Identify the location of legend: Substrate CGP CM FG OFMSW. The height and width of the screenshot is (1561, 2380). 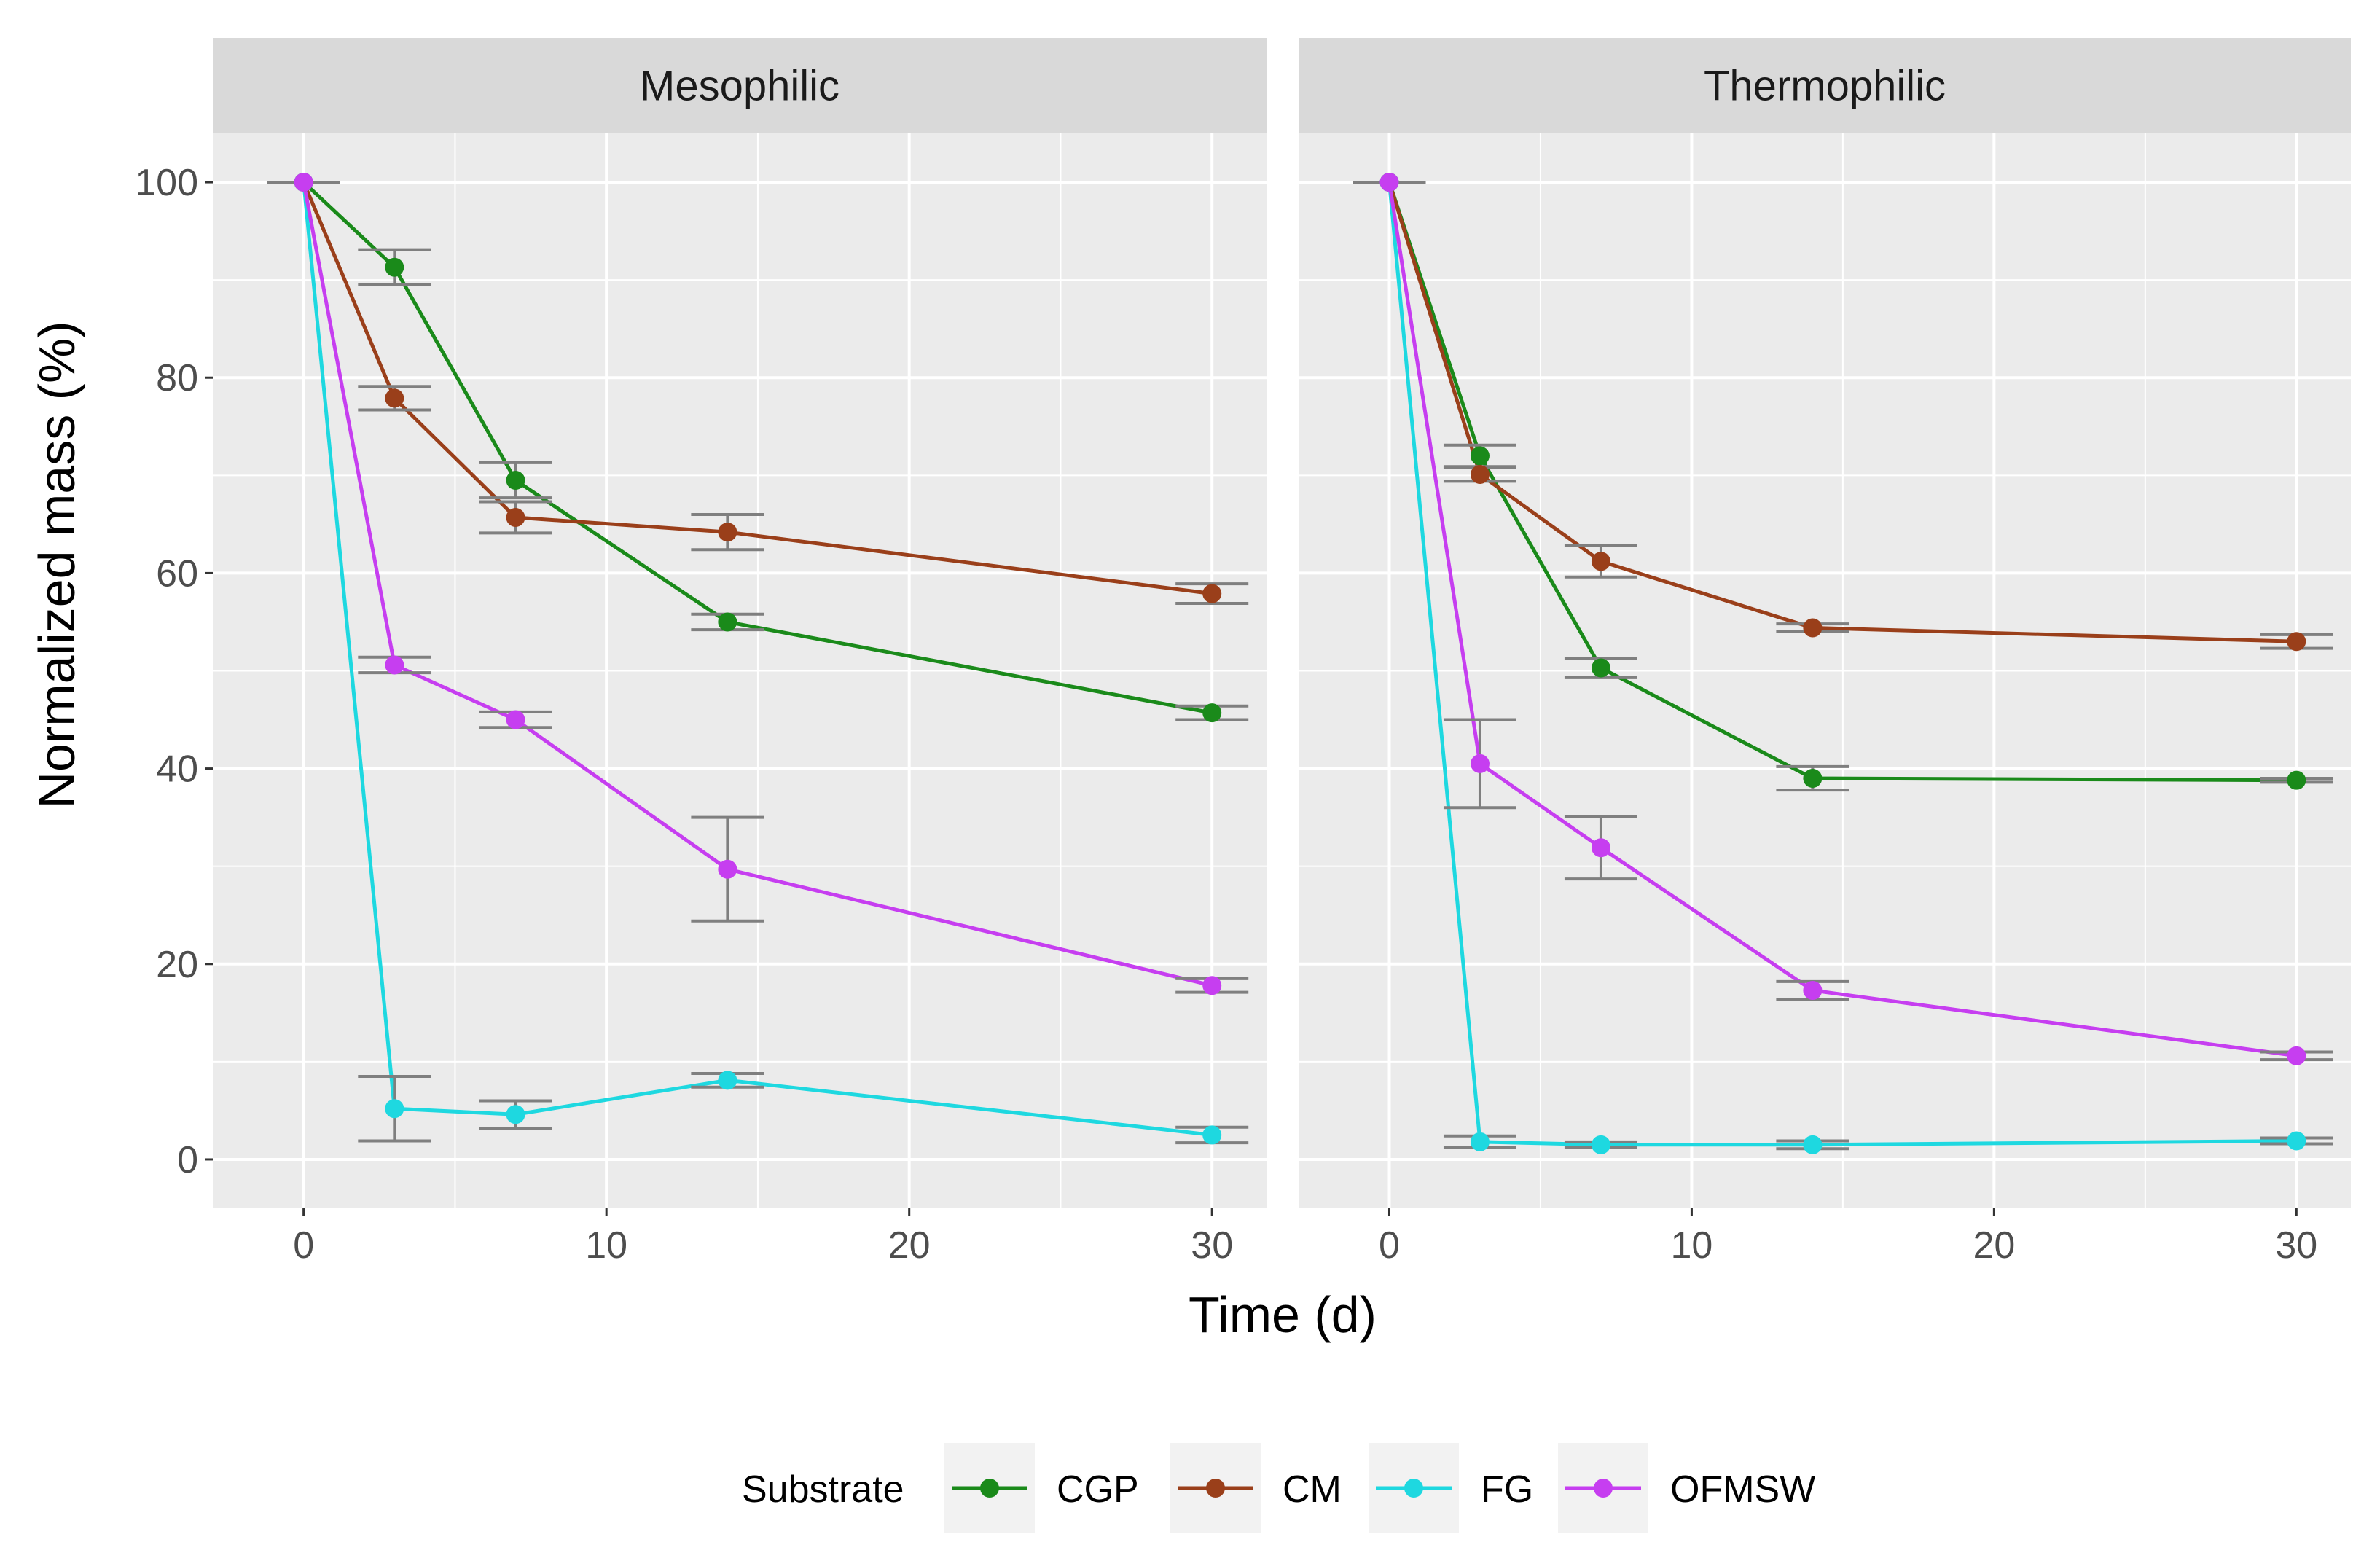
(1278, 1488).